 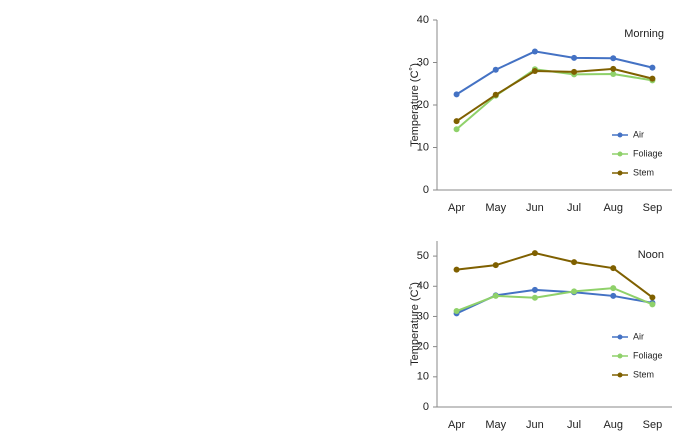 What do you see at coordinates (651, 255) in the screenshot?
I see `chart-title: Noon` at bounding box center [651, 255].